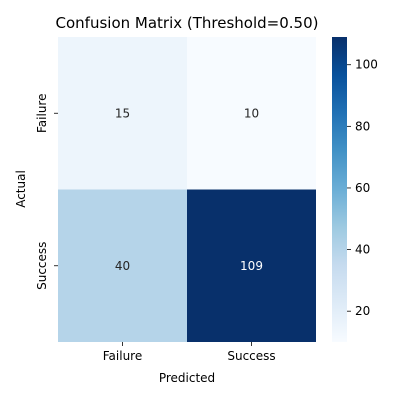 This screenshot has height=400, width=400. I want to click on colorbar-tick-label: 20, so click(362, 311).